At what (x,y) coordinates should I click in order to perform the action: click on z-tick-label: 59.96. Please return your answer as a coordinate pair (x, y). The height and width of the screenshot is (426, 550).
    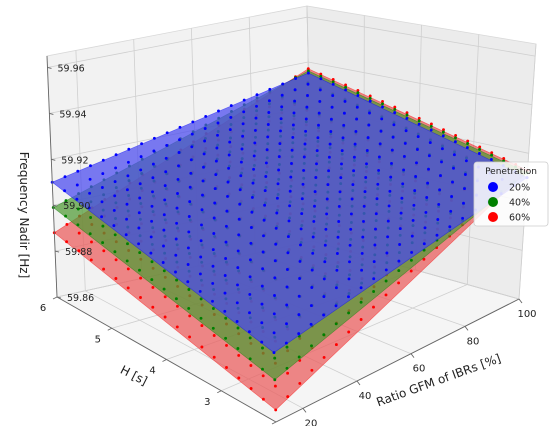
    Looking at the image, I should click on (71, 69).